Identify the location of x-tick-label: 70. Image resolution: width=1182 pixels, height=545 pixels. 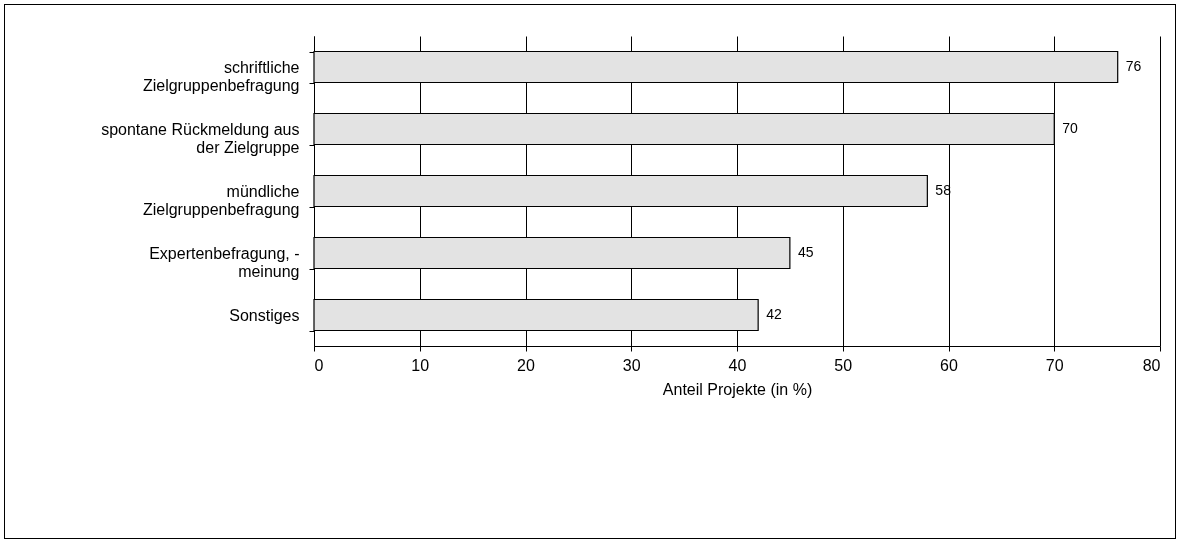
(1054, 365).